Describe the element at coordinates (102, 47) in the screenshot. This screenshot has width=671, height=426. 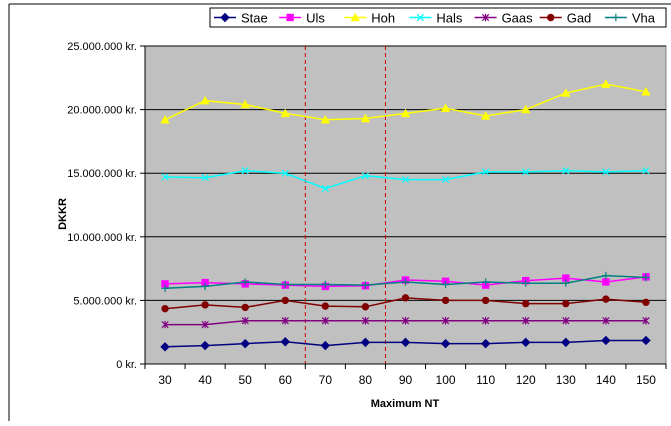
I see `y-tick-label: 25.000.000 kr.` at that location.